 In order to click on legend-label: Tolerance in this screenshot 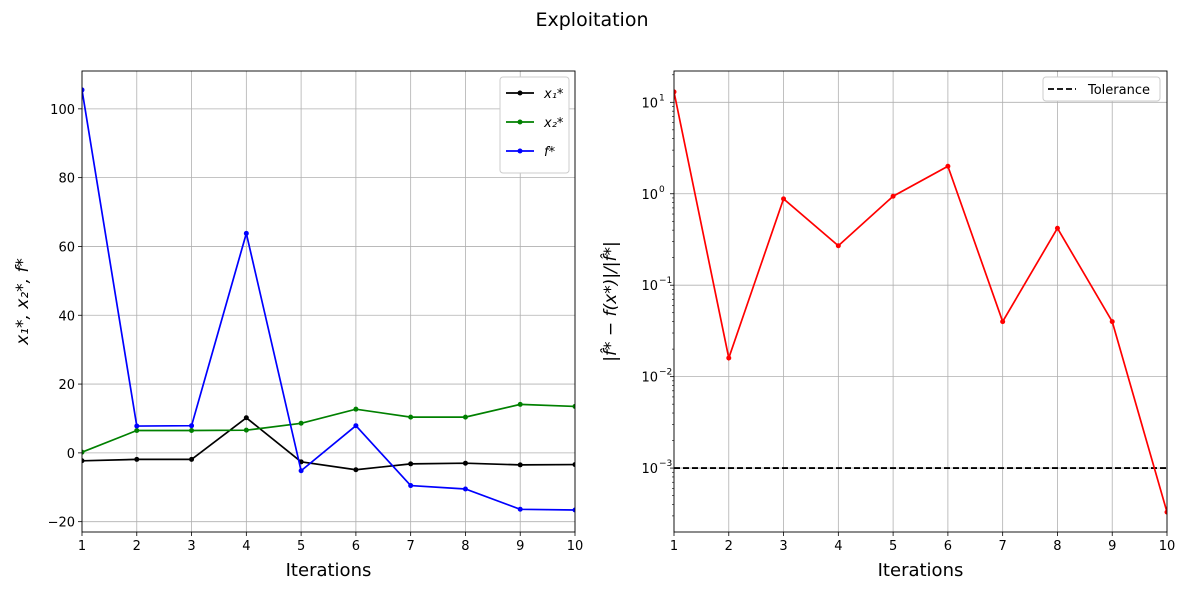, I will do `click(1118, 90)`.